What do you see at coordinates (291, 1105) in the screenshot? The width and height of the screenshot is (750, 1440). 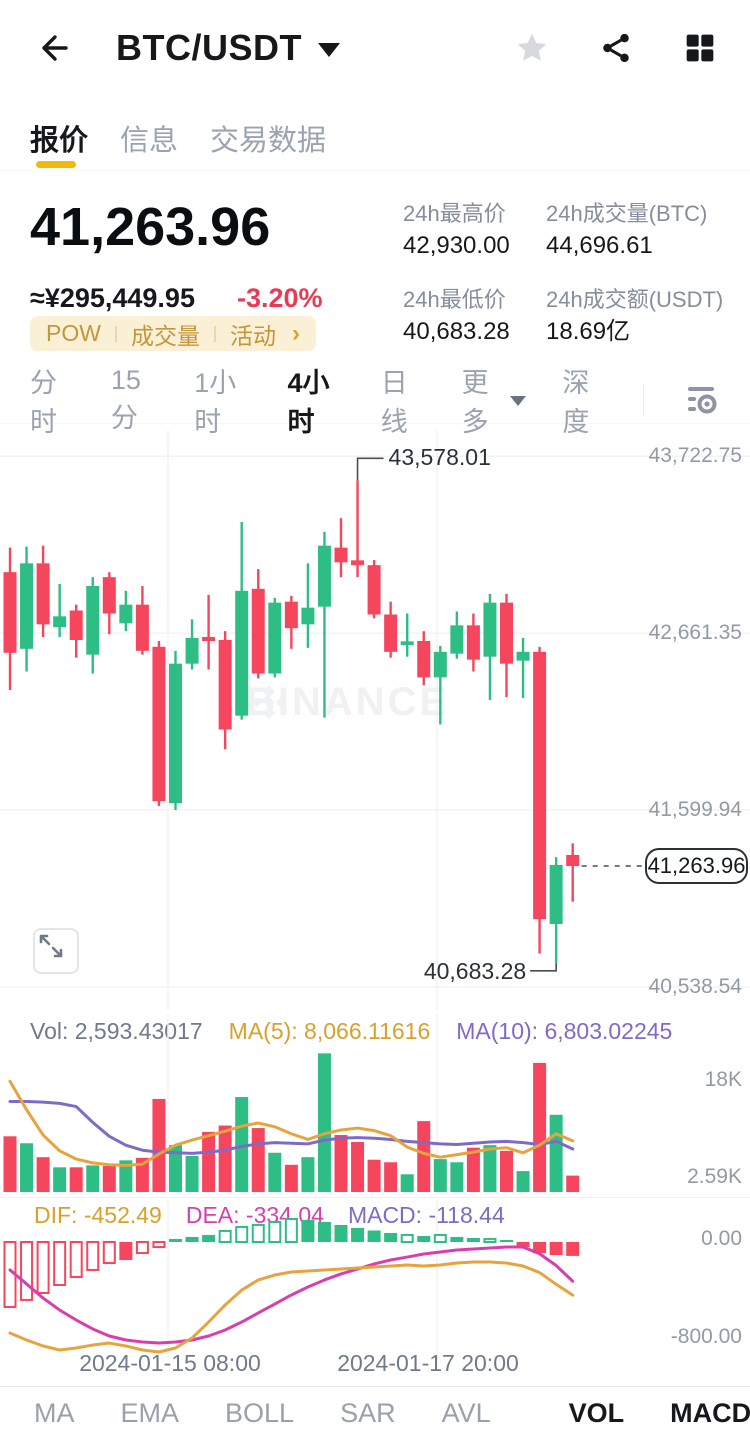 I see `volume-chart` at bounding box center [291, 1105].